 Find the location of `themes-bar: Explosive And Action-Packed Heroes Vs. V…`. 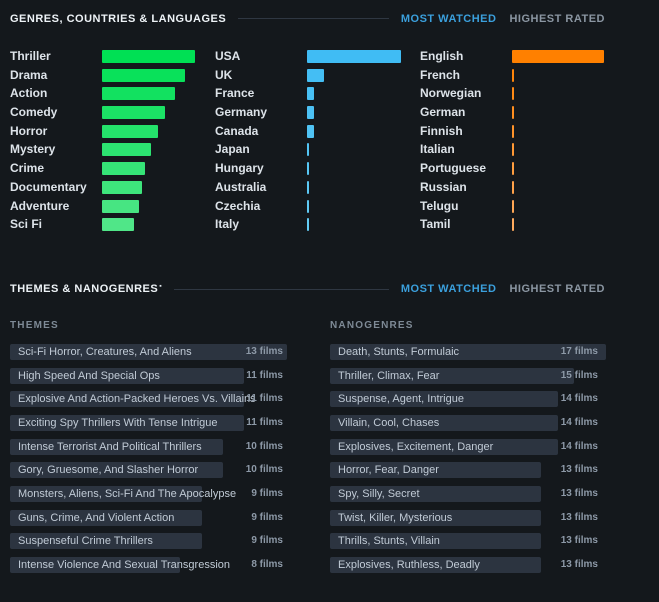

themes-bar: Explosive And Action-Packed Heroes Vs. V… is located at coordinates (133, 399).